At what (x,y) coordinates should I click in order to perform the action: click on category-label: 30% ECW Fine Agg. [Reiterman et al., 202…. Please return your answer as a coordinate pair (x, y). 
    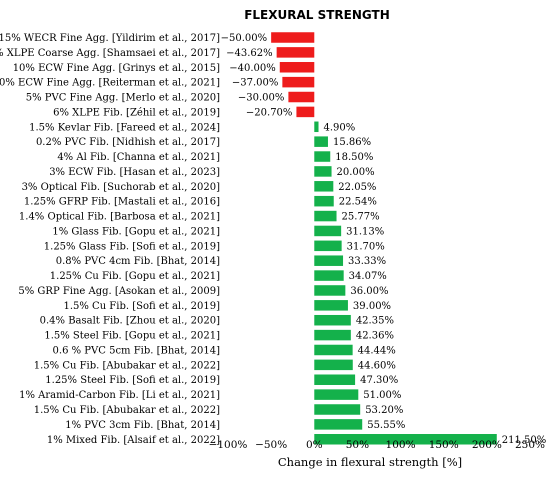
    Looking at the image, I should click on (110, 83).